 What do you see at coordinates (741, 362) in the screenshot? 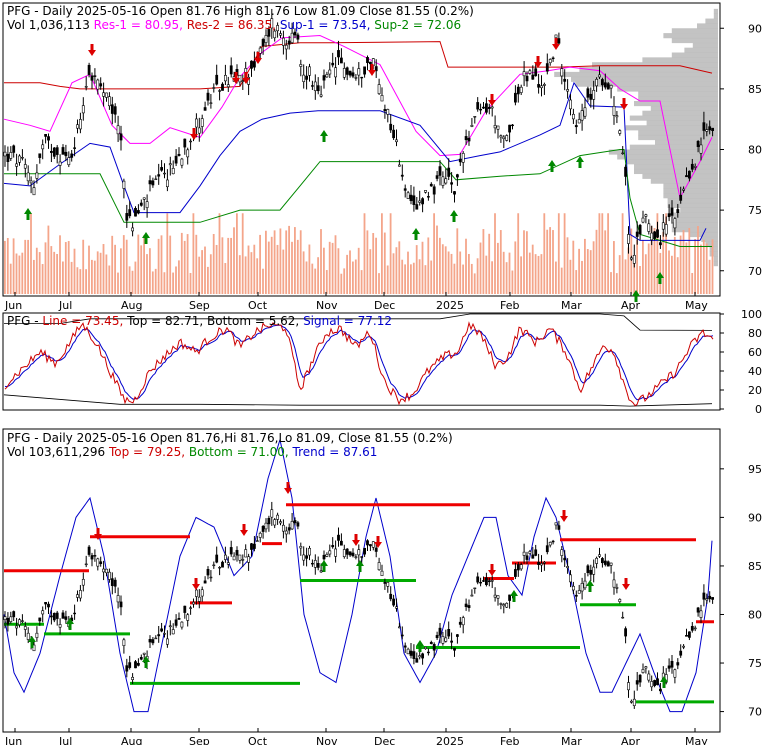
I see `stochastic-y-axis: 100 80 60 40 20 0` at bounding box center [741, 362].